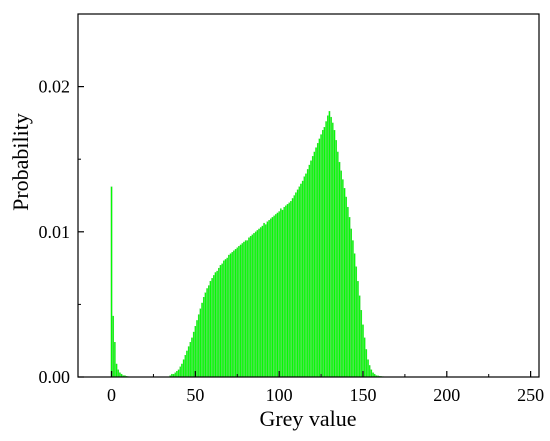 Image resolution: width=550 pixels, height=441 pixels. What do you see at coordinates (279, 395) in the screenshot?
I see `x-tick-label: 100` at bounding box center [279, 395].